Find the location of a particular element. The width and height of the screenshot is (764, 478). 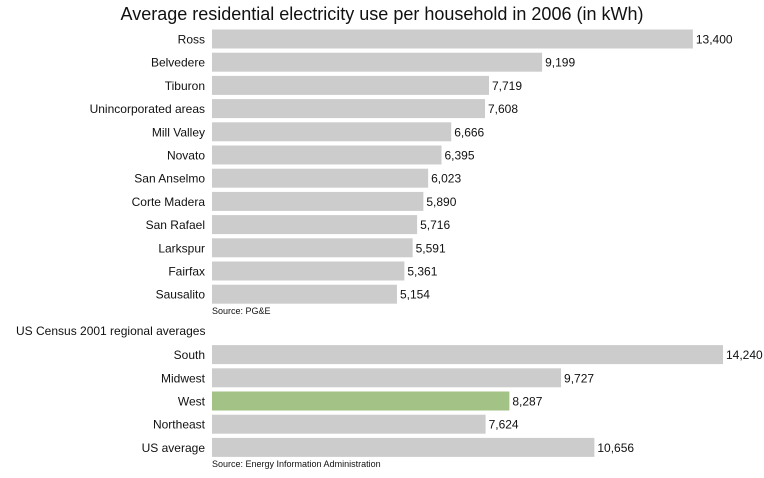

value-label-sausalito: 5,154 is located at coordinates (415, 295).